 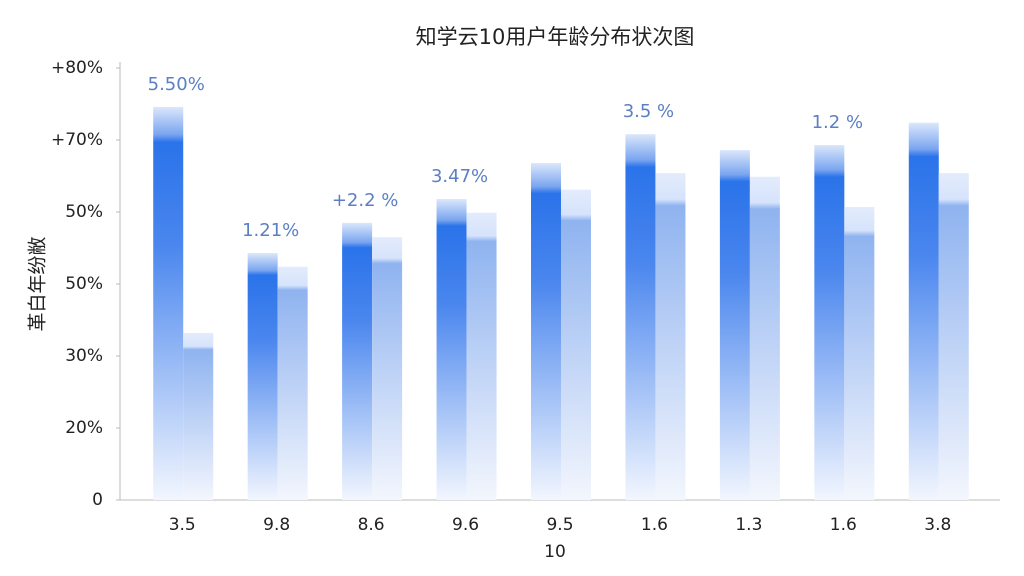 What do you see at coordinates (84, 356) in the screenshot?
I see `y-tick-label: 30%` at bounding box center [84, 356].